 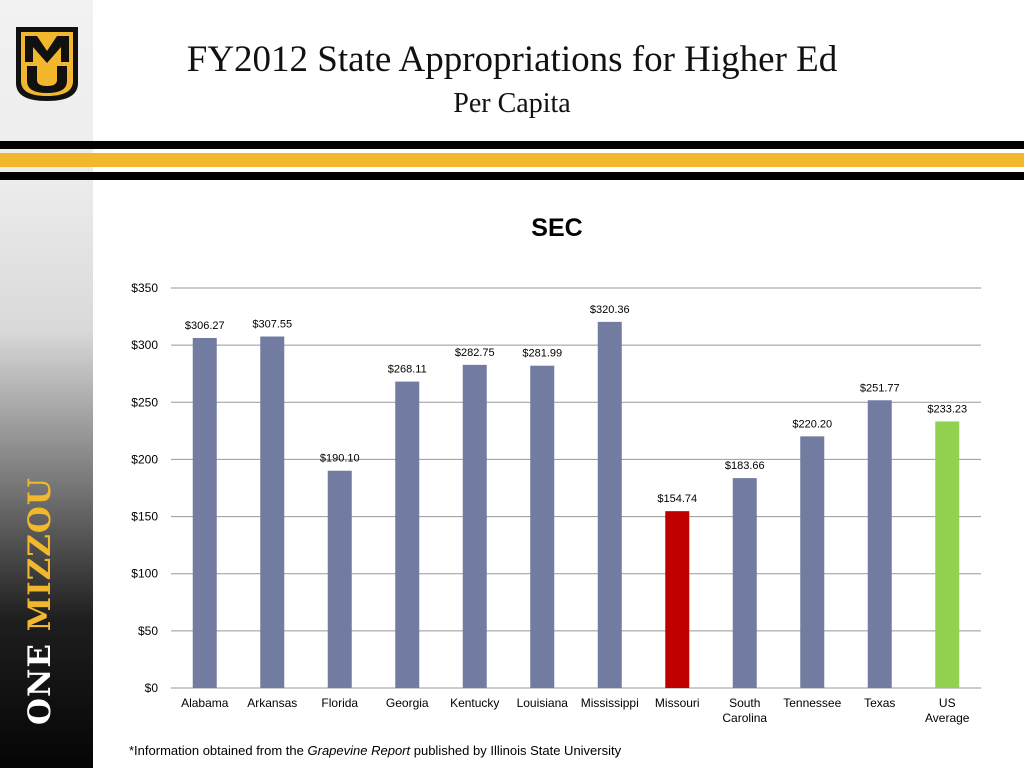 I want to click on x-tick-label: South, so click(x=744, y=703).